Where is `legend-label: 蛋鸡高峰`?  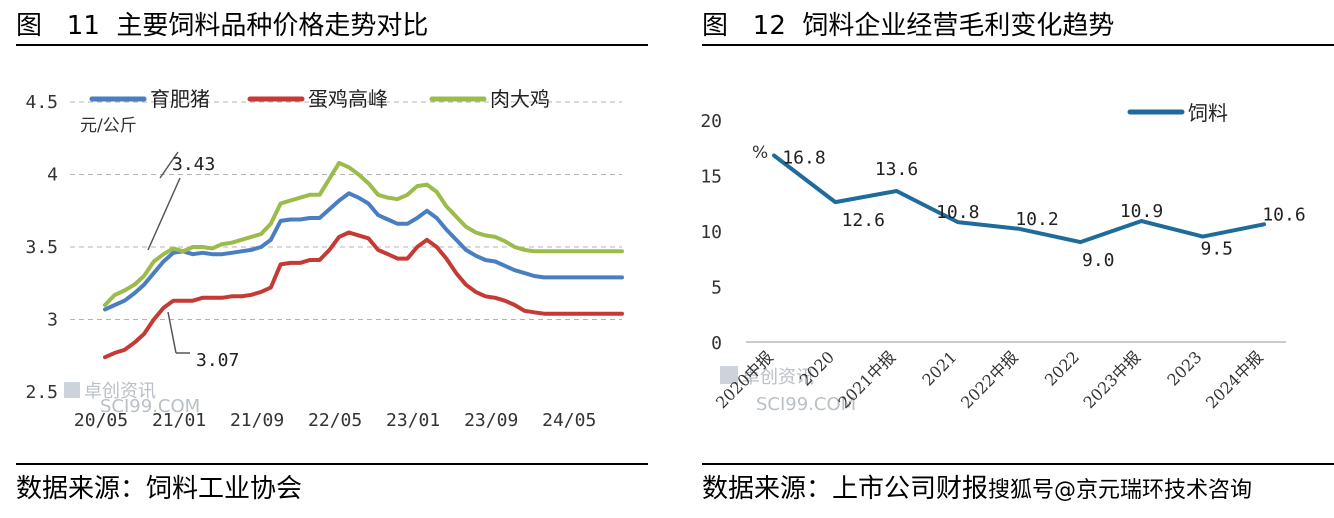
legend-label: 蛋鸡高峰 is located at coordinates (348, 99).